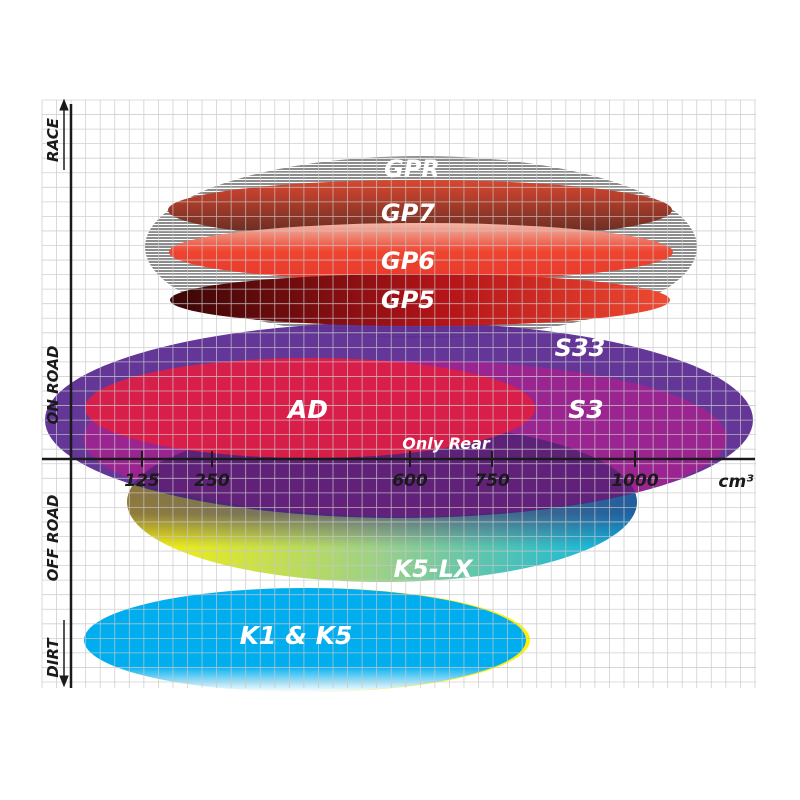 Image resolution: width=800 pixels, height=800 pixels. What do you see at coordinates (408, 213) in the screenshot?
I see `label-gp7: GP7` at bounding box center [408, 213].